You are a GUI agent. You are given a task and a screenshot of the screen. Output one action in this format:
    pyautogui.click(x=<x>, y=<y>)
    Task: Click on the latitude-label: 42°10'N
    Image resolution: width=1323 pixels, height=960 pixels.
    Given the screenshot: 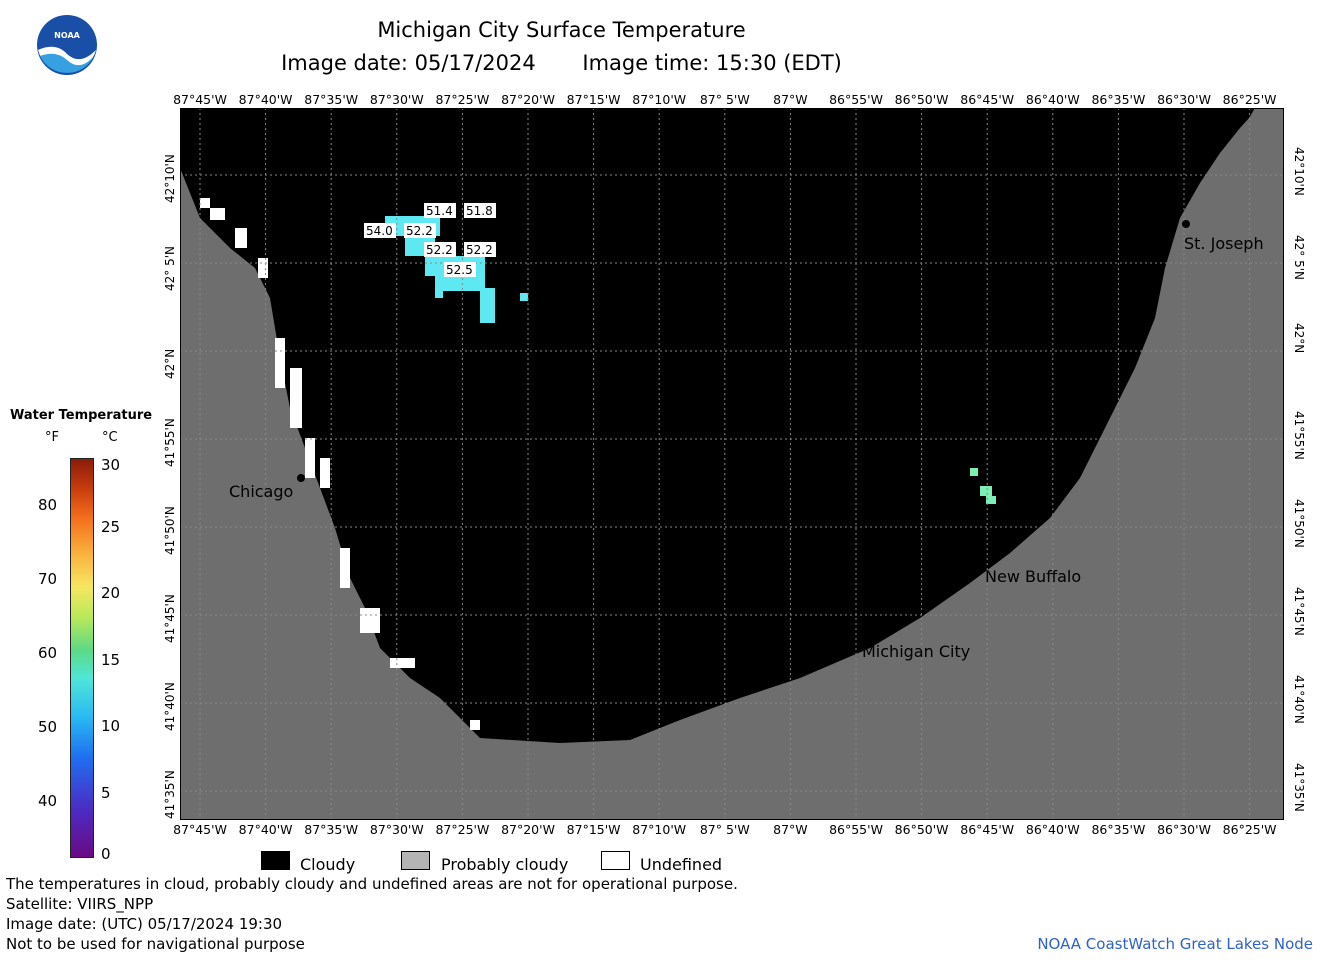 What is the action you would take?
    pyautogui.click(x=1299, y=171)
    